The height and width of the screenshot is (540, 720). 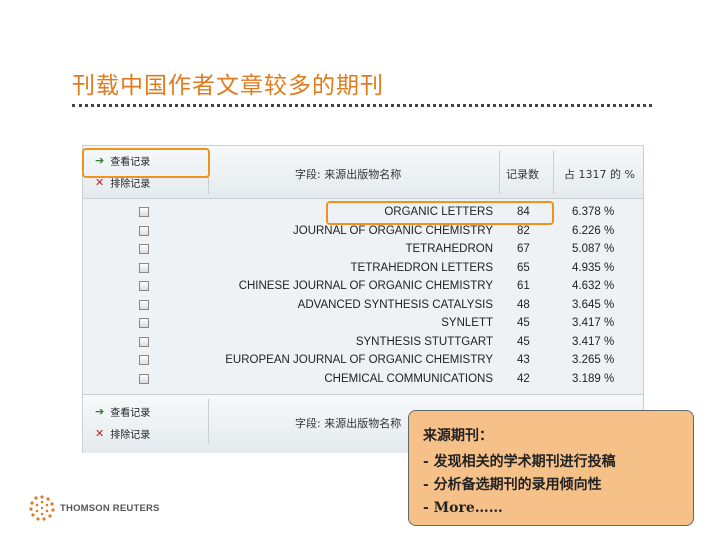 I want to click on exclude-records-button: ✕ 排除记录, so click(x=144, y=182).